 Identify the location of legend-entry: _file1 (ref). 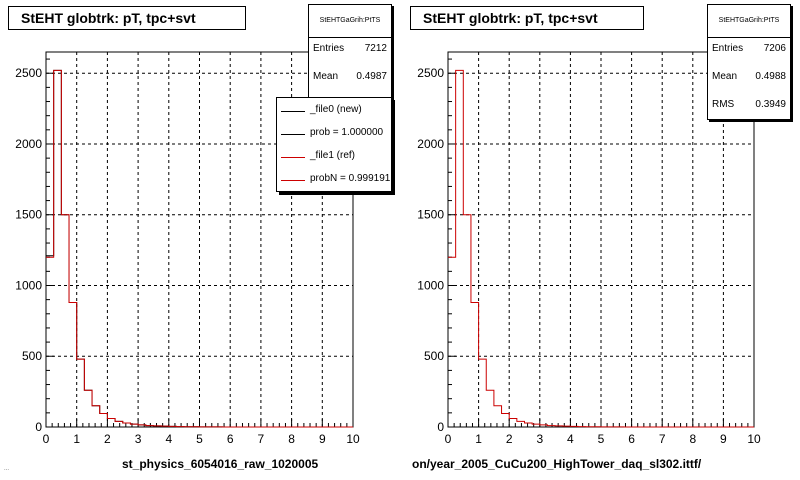
(334, 157).